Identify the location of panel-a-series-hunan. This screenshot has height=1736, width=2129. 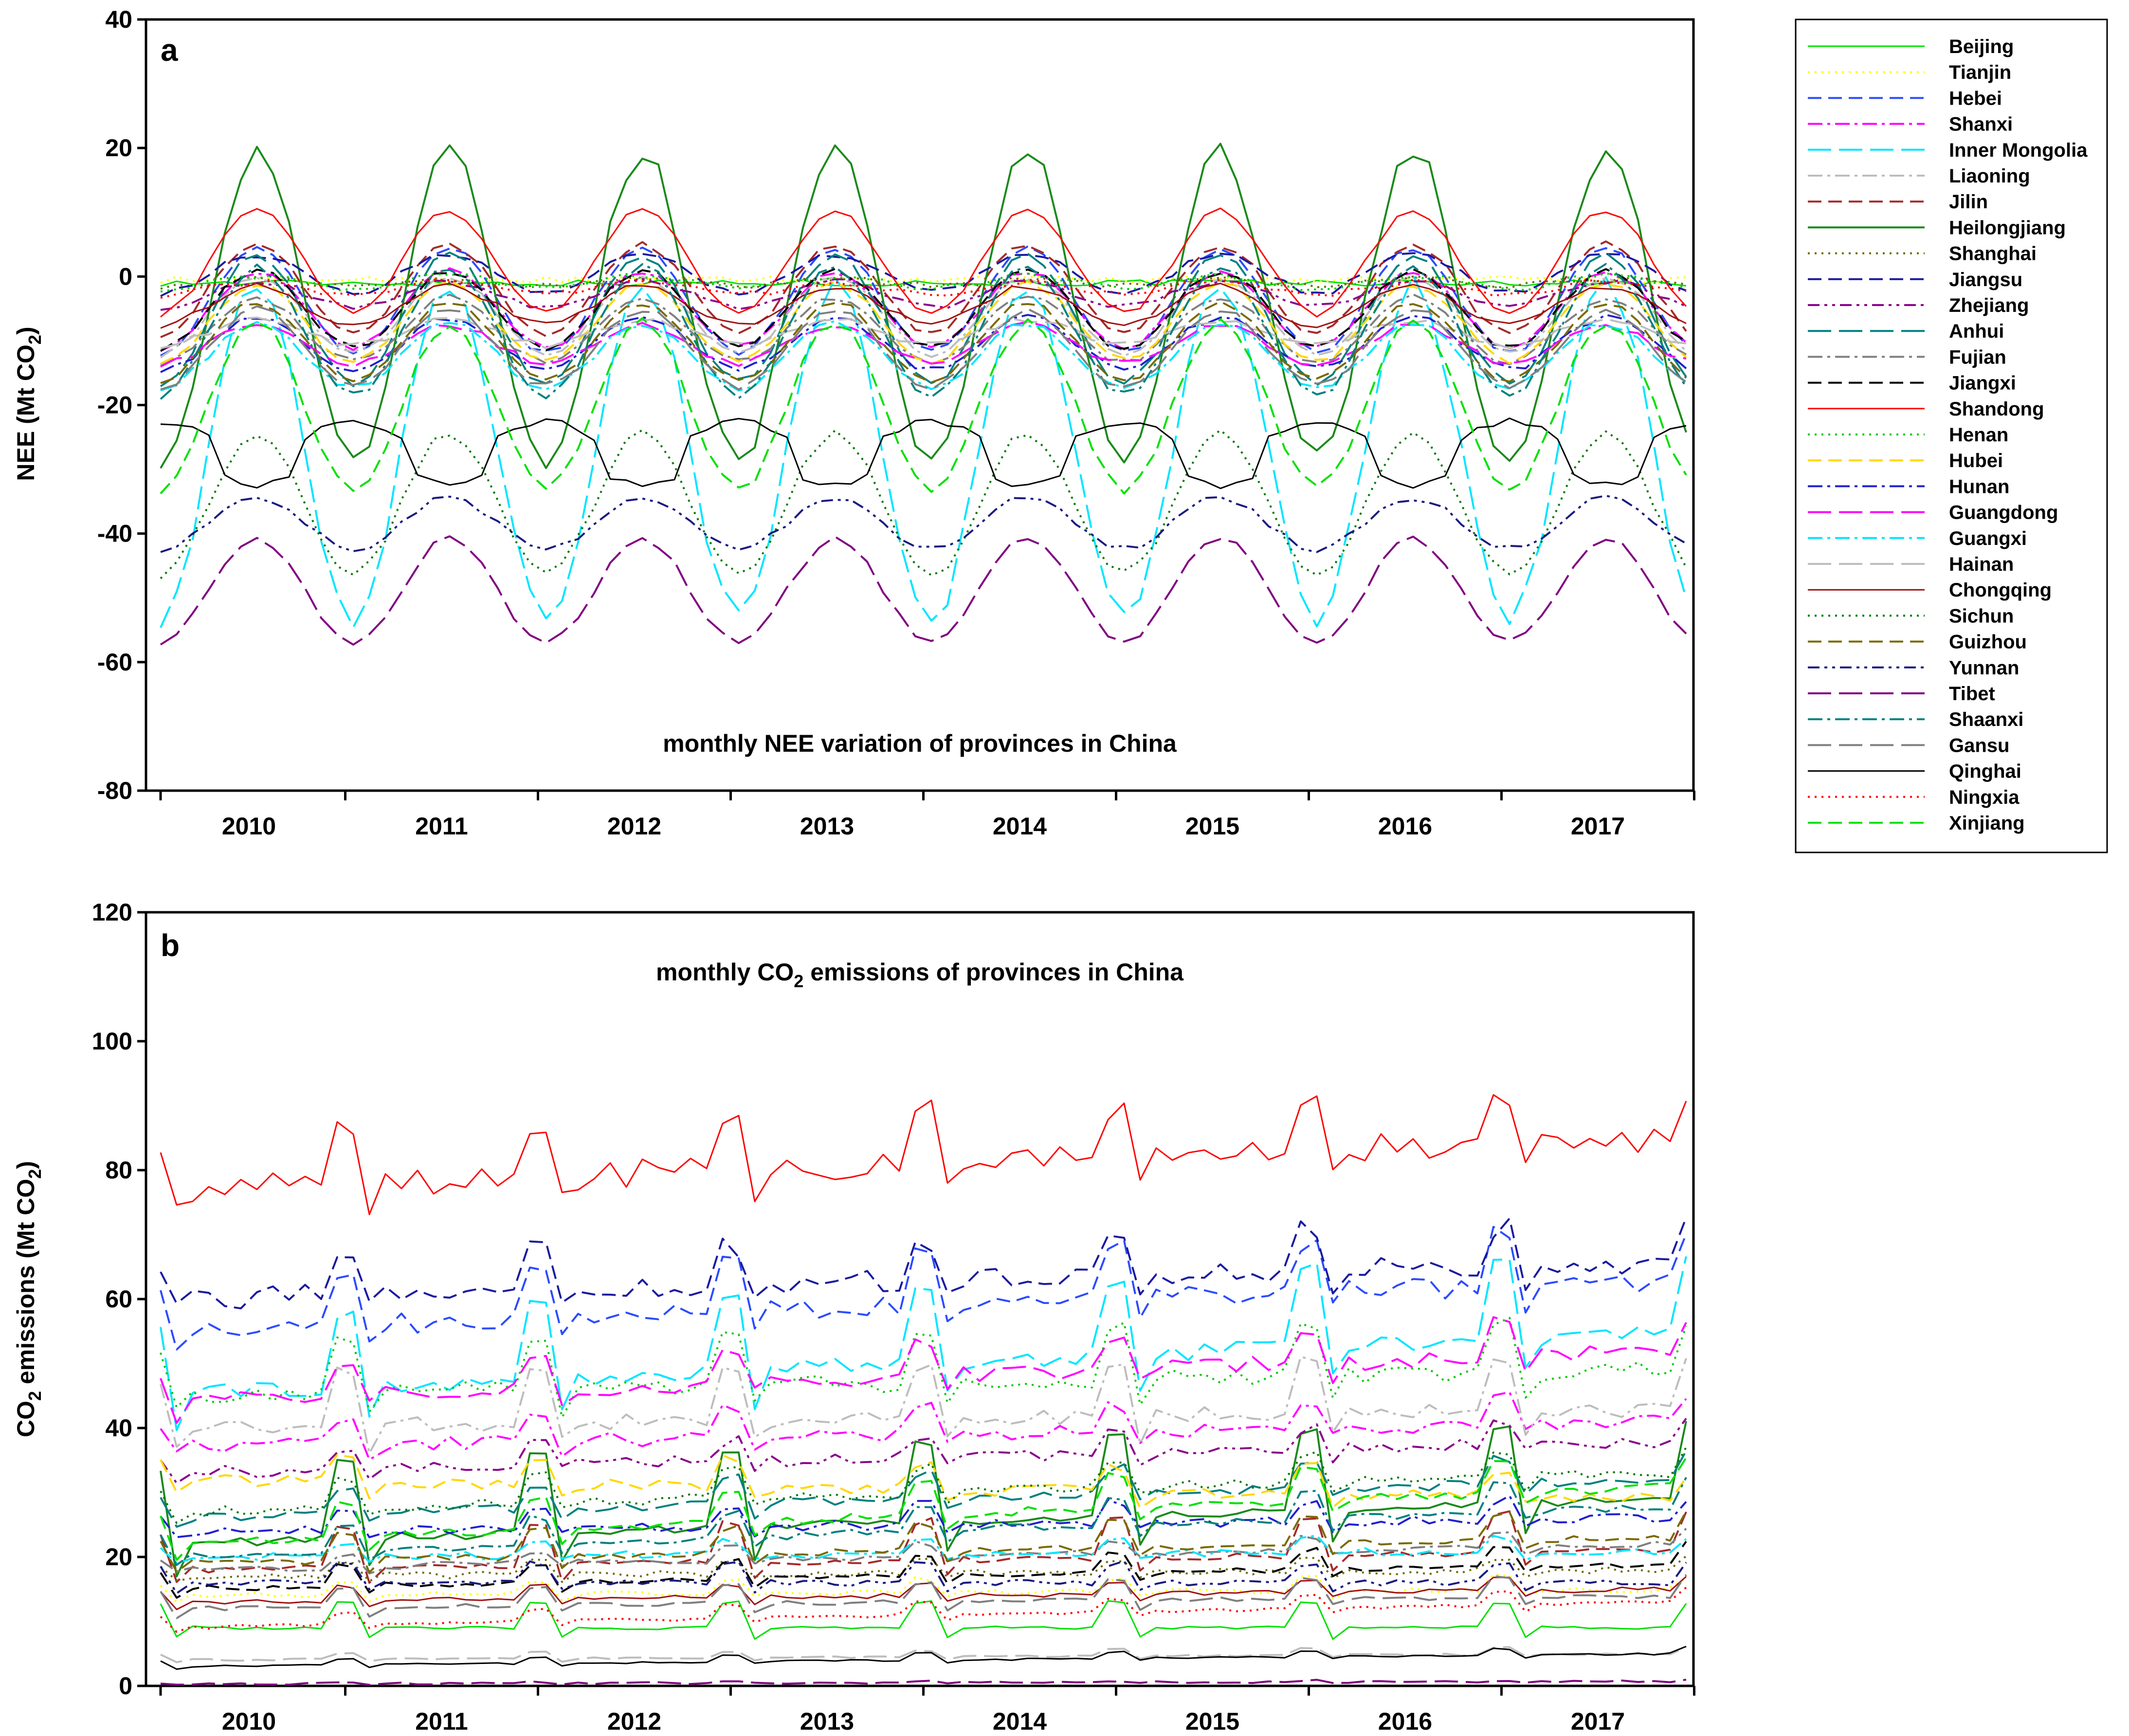
(923, 344).